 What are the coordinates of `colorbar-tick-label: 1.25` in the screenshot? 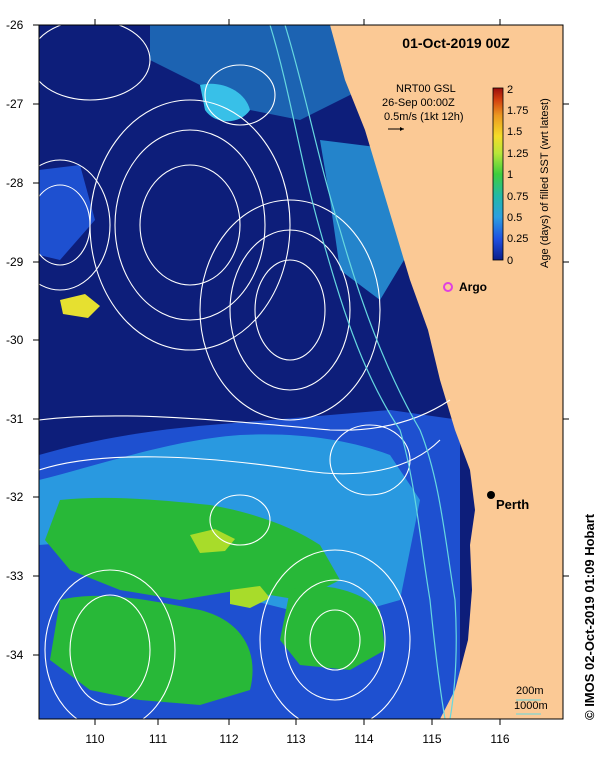 It's located at (517, 154).